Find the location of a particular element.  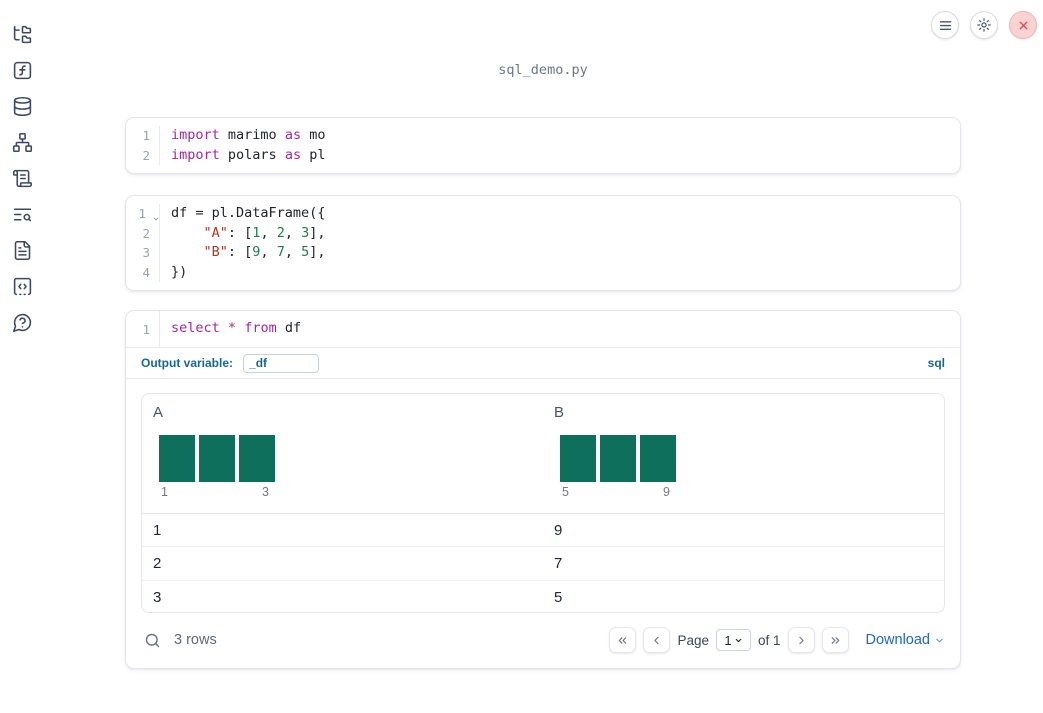

page-label: Page is located at coordinates (693, 640).